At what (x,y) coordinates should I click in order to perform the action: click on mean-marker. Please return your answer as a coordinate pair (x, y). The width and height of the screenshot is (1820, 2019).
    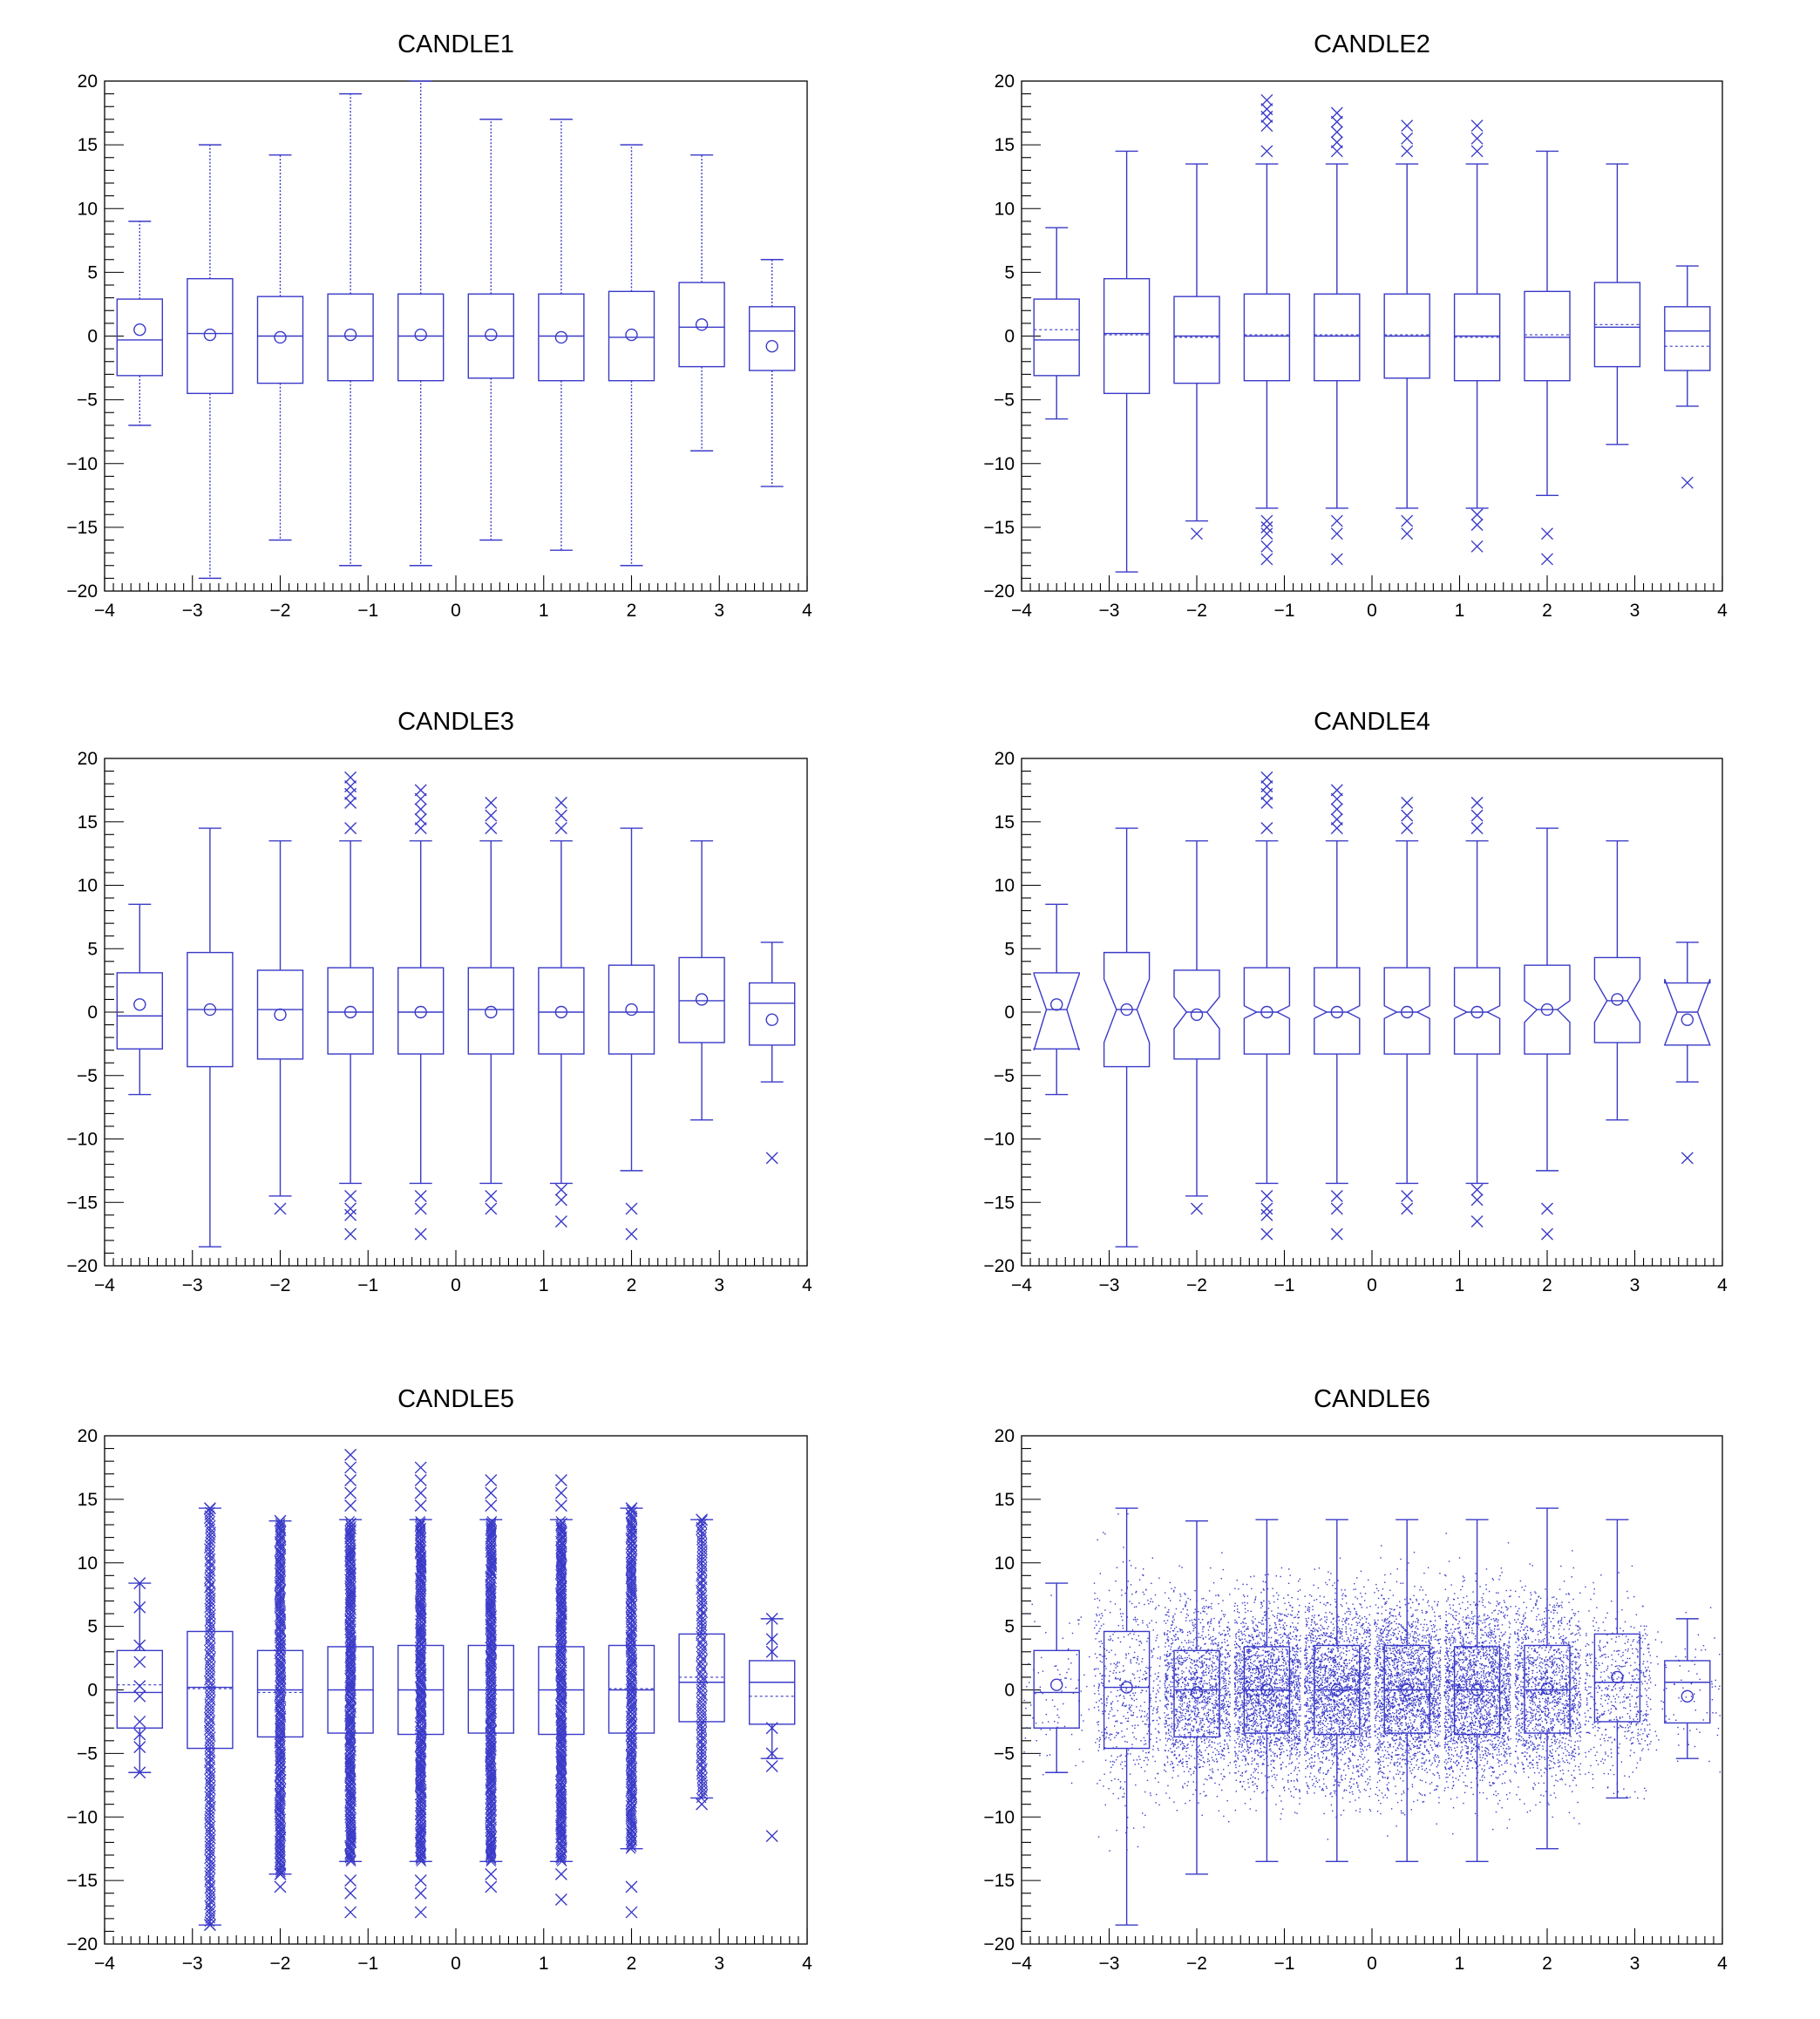
    Looking at the image, I should click on (210, 335).